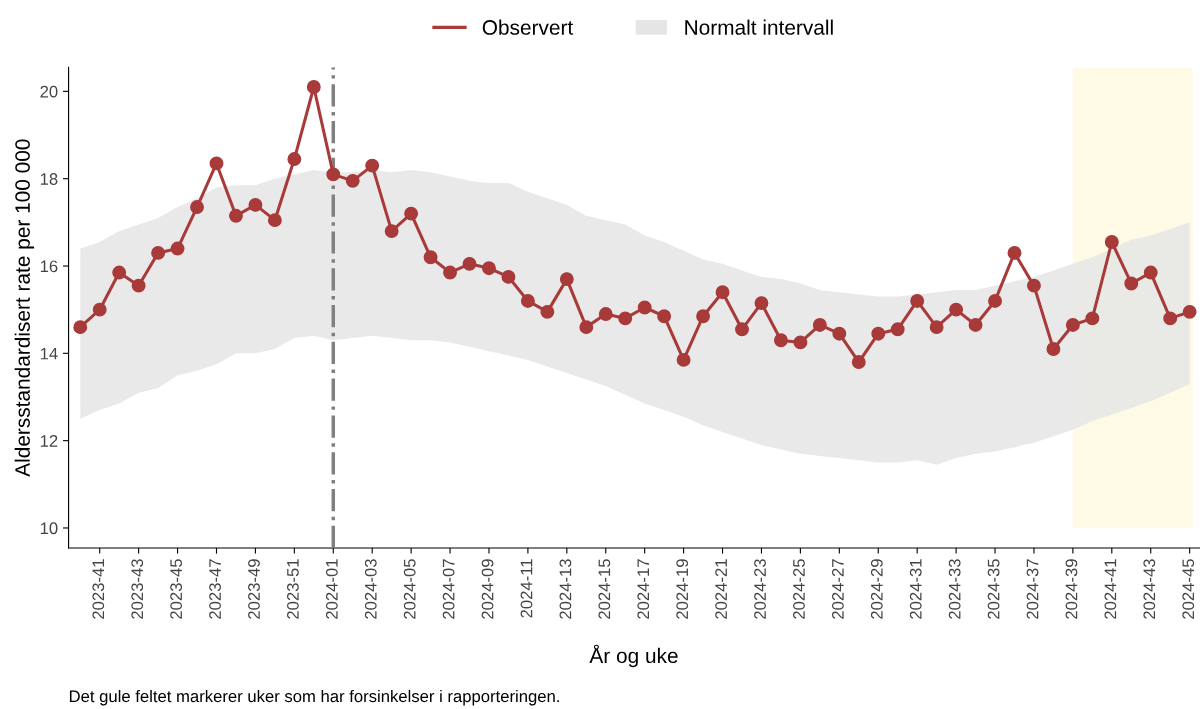  Describe the element at coordinates (49, 266) in the screenshot. I see `y-tick-label: 16` at that location.